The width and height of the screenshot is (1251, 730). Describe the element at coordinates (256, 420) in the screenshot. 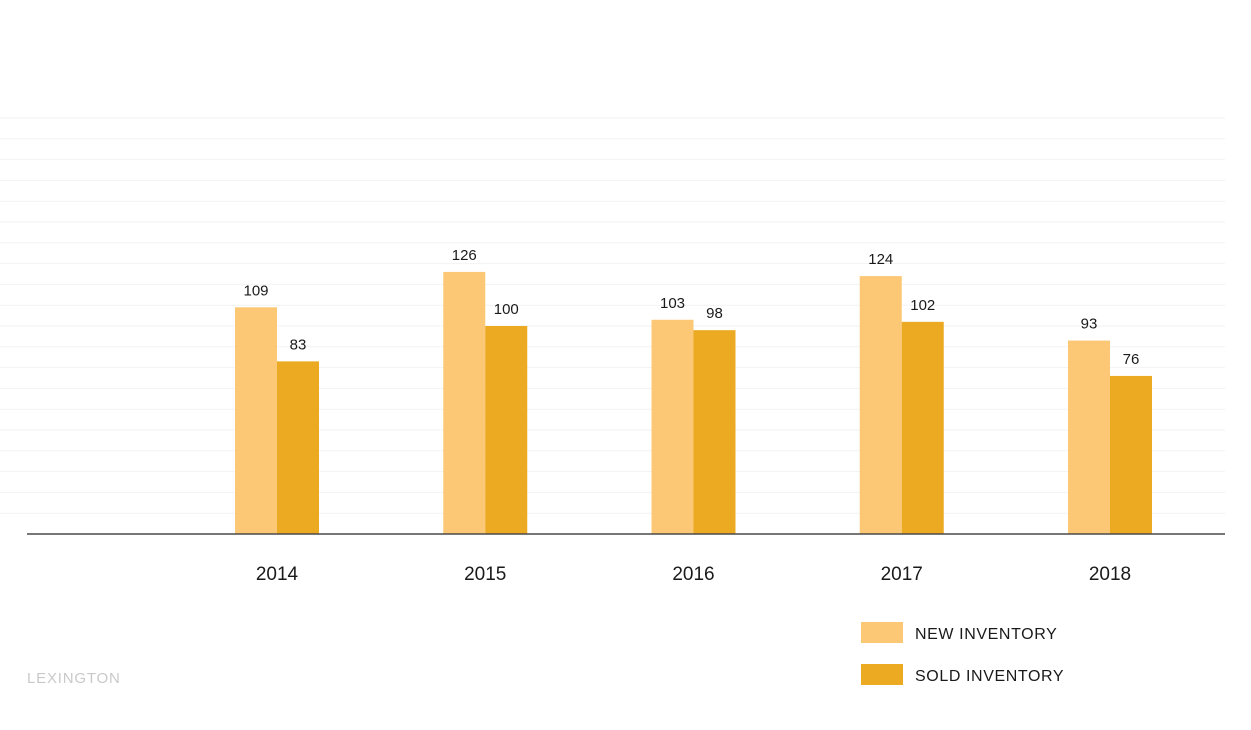

I see `bar-new-2014` at that location.